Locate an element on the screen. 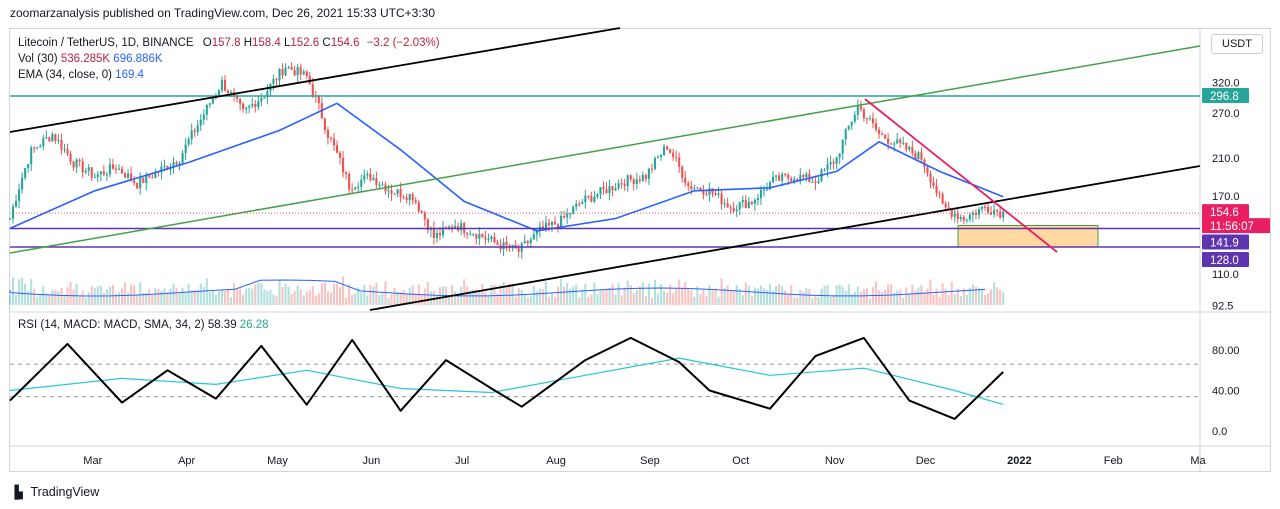  time-tick-label: Jun is located at coordinates (371, 461).